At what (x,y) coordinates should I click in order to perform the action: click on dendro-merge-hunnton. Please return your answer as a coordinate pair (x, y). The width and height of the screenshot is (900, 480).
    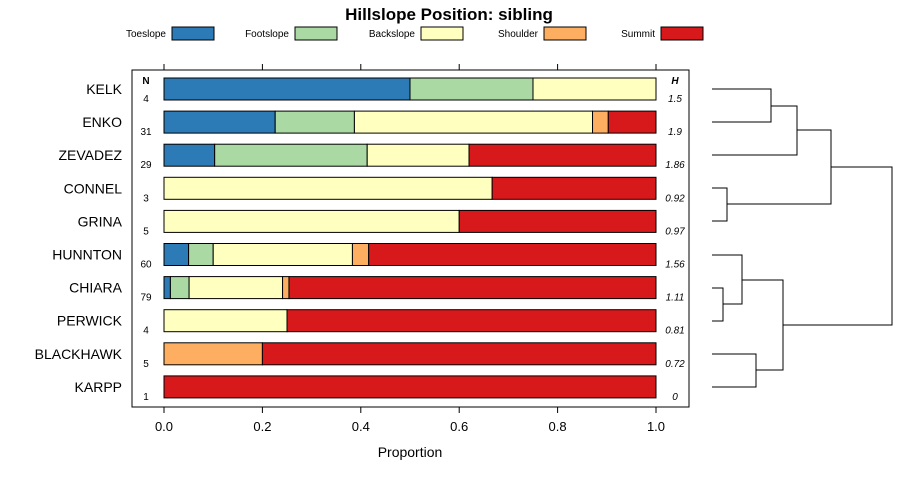
    Looking at the image, I should click on (727, 279).